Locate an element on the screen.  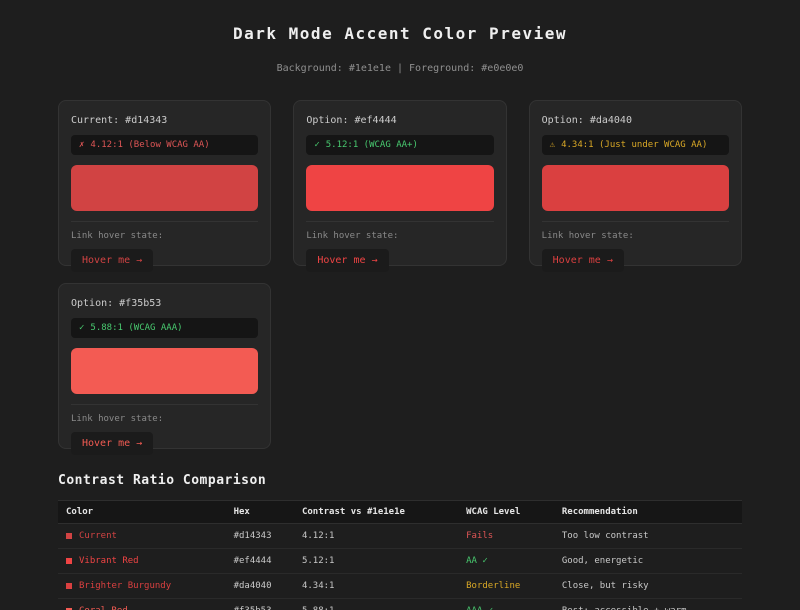
x-icon: ✗ is located at coordinates (82, 145).